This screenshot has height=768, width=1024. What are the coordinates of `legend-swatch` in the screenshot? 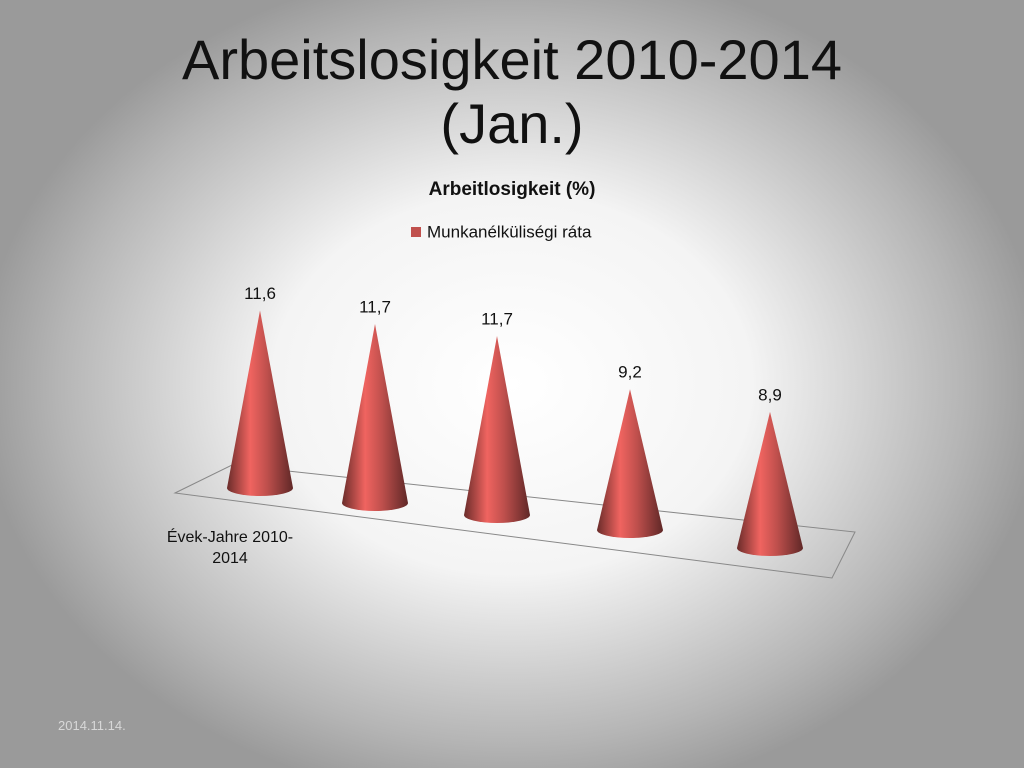 It's located at (416, 232).